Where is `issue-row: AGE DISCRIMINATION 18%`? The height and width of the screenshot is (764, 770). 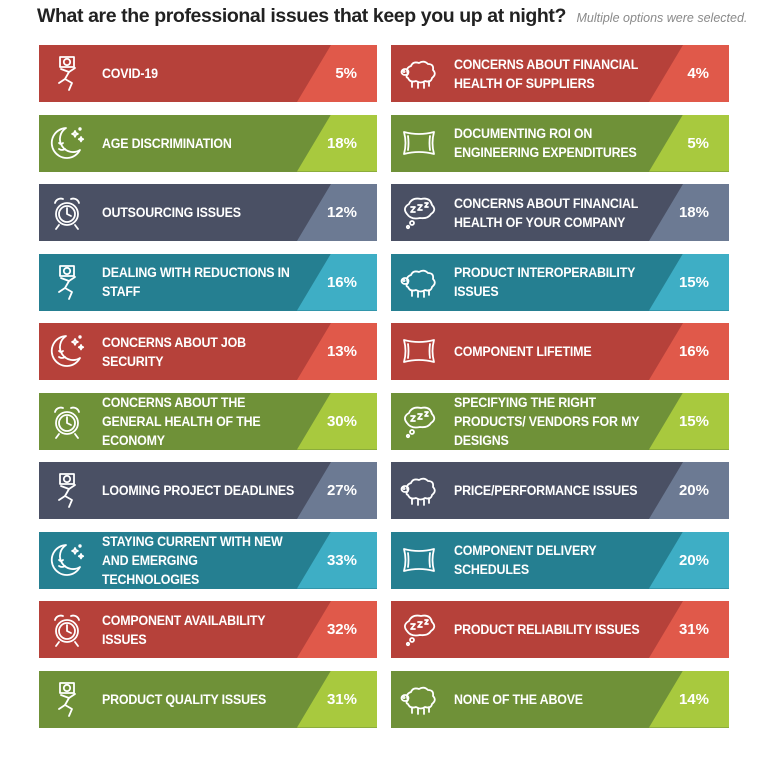
issue-row: AGE DISCRIMINATION 18% is located at coordinates (208, 143).